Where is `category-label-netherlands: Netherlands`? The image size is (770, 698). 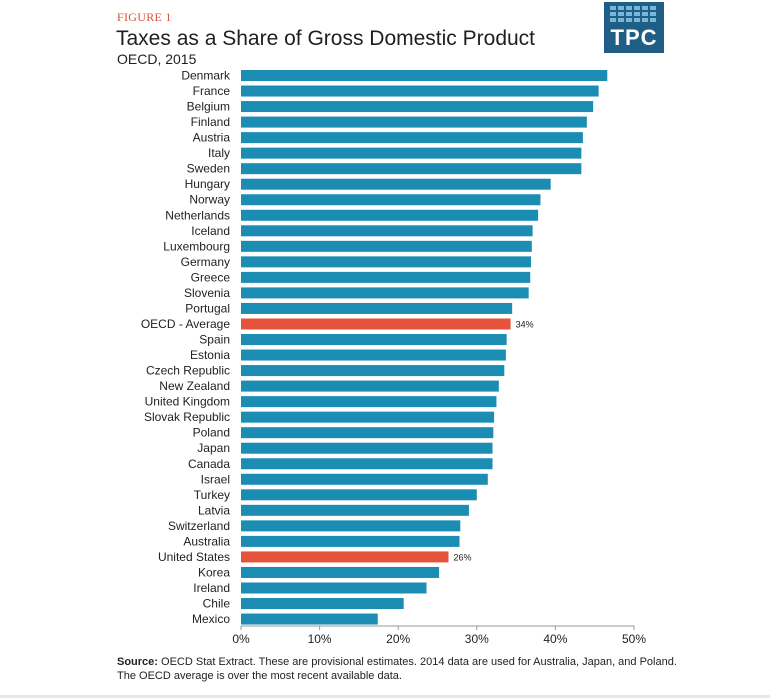
category-label-netherlands: Netherlands is located at coordinates (197, 215).